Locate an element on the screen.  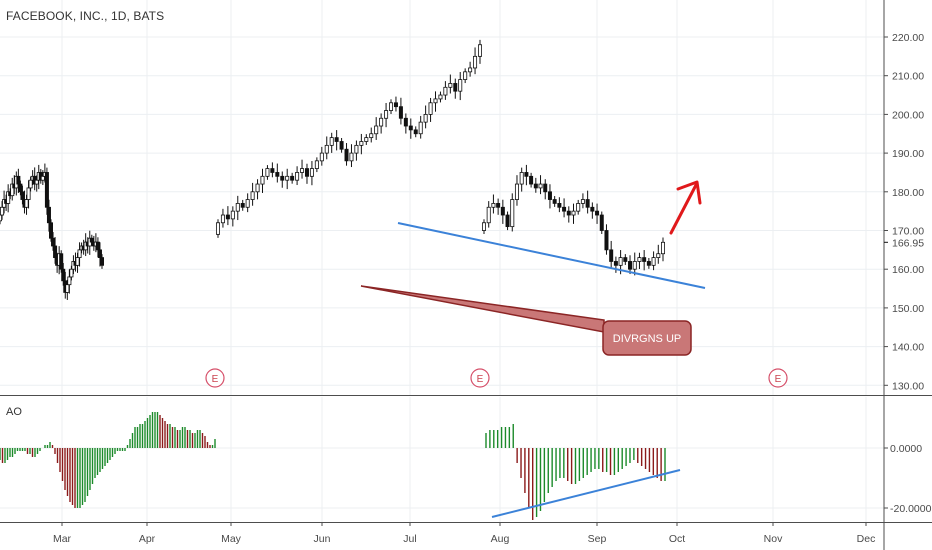
x-tick-label: Sep is located at coordinates (597, 539).